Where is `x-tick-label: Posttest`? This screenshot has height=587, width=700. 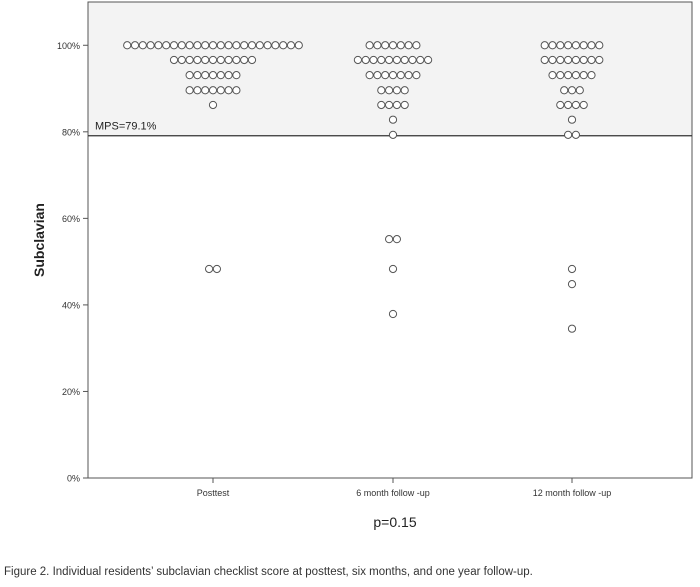
x-tick-label: Posttest is located at coordinates (213, 493).